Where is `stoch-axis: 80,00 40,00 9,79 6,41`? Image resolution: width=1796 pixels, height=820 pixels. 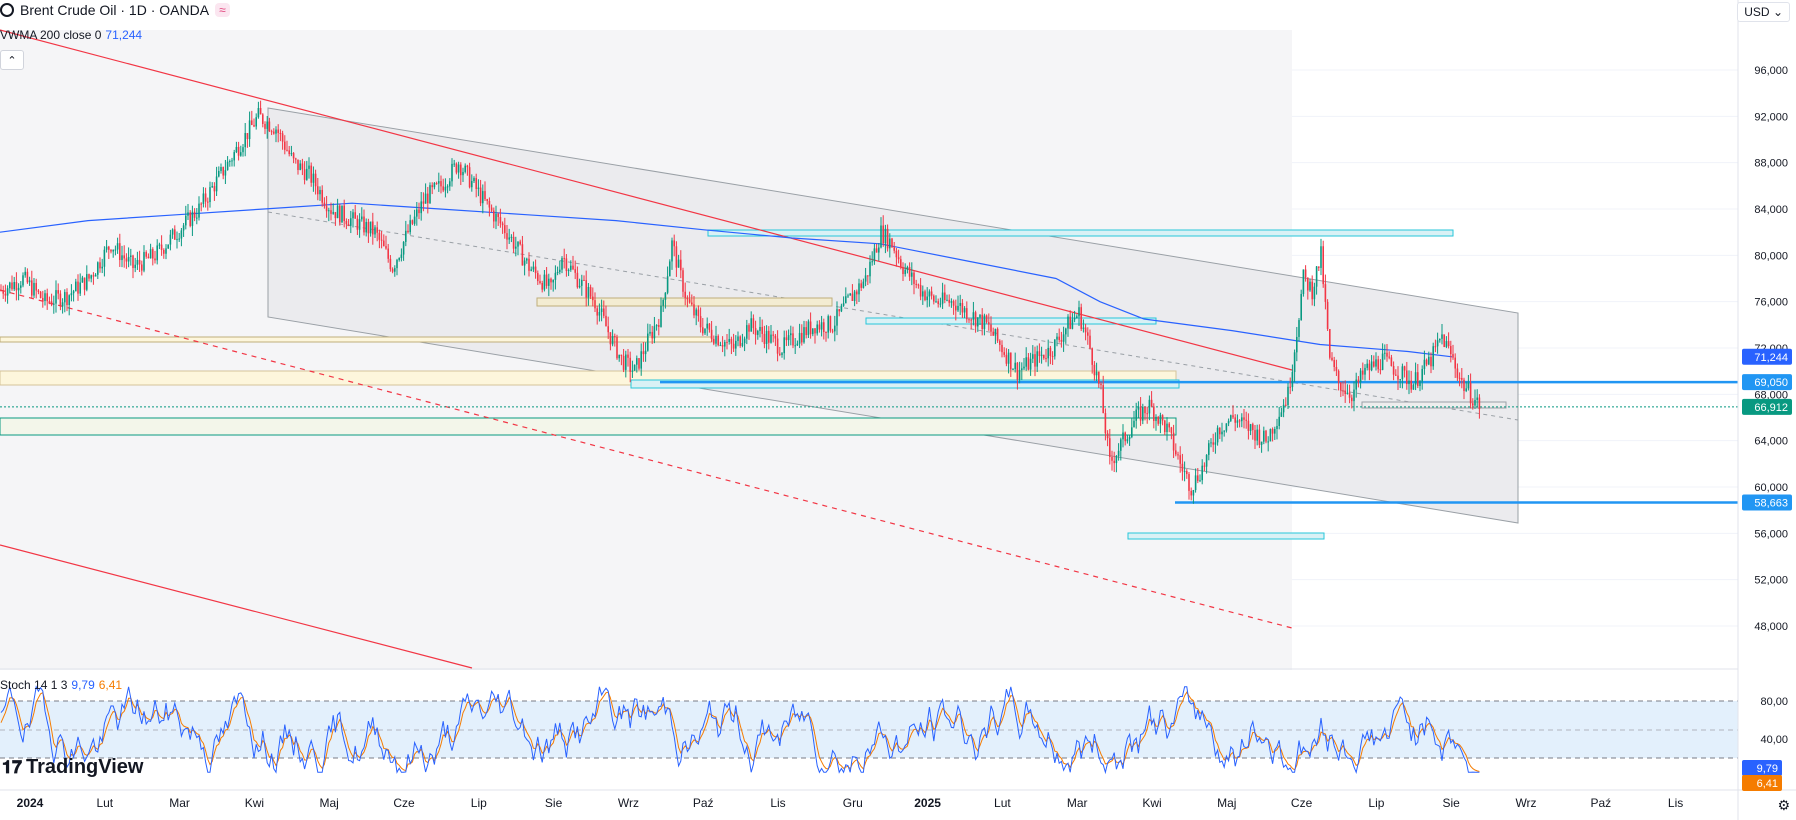 stoch-axis: 80,00 40,00 9,79 6,41 is located at coordinates (1765, 743).